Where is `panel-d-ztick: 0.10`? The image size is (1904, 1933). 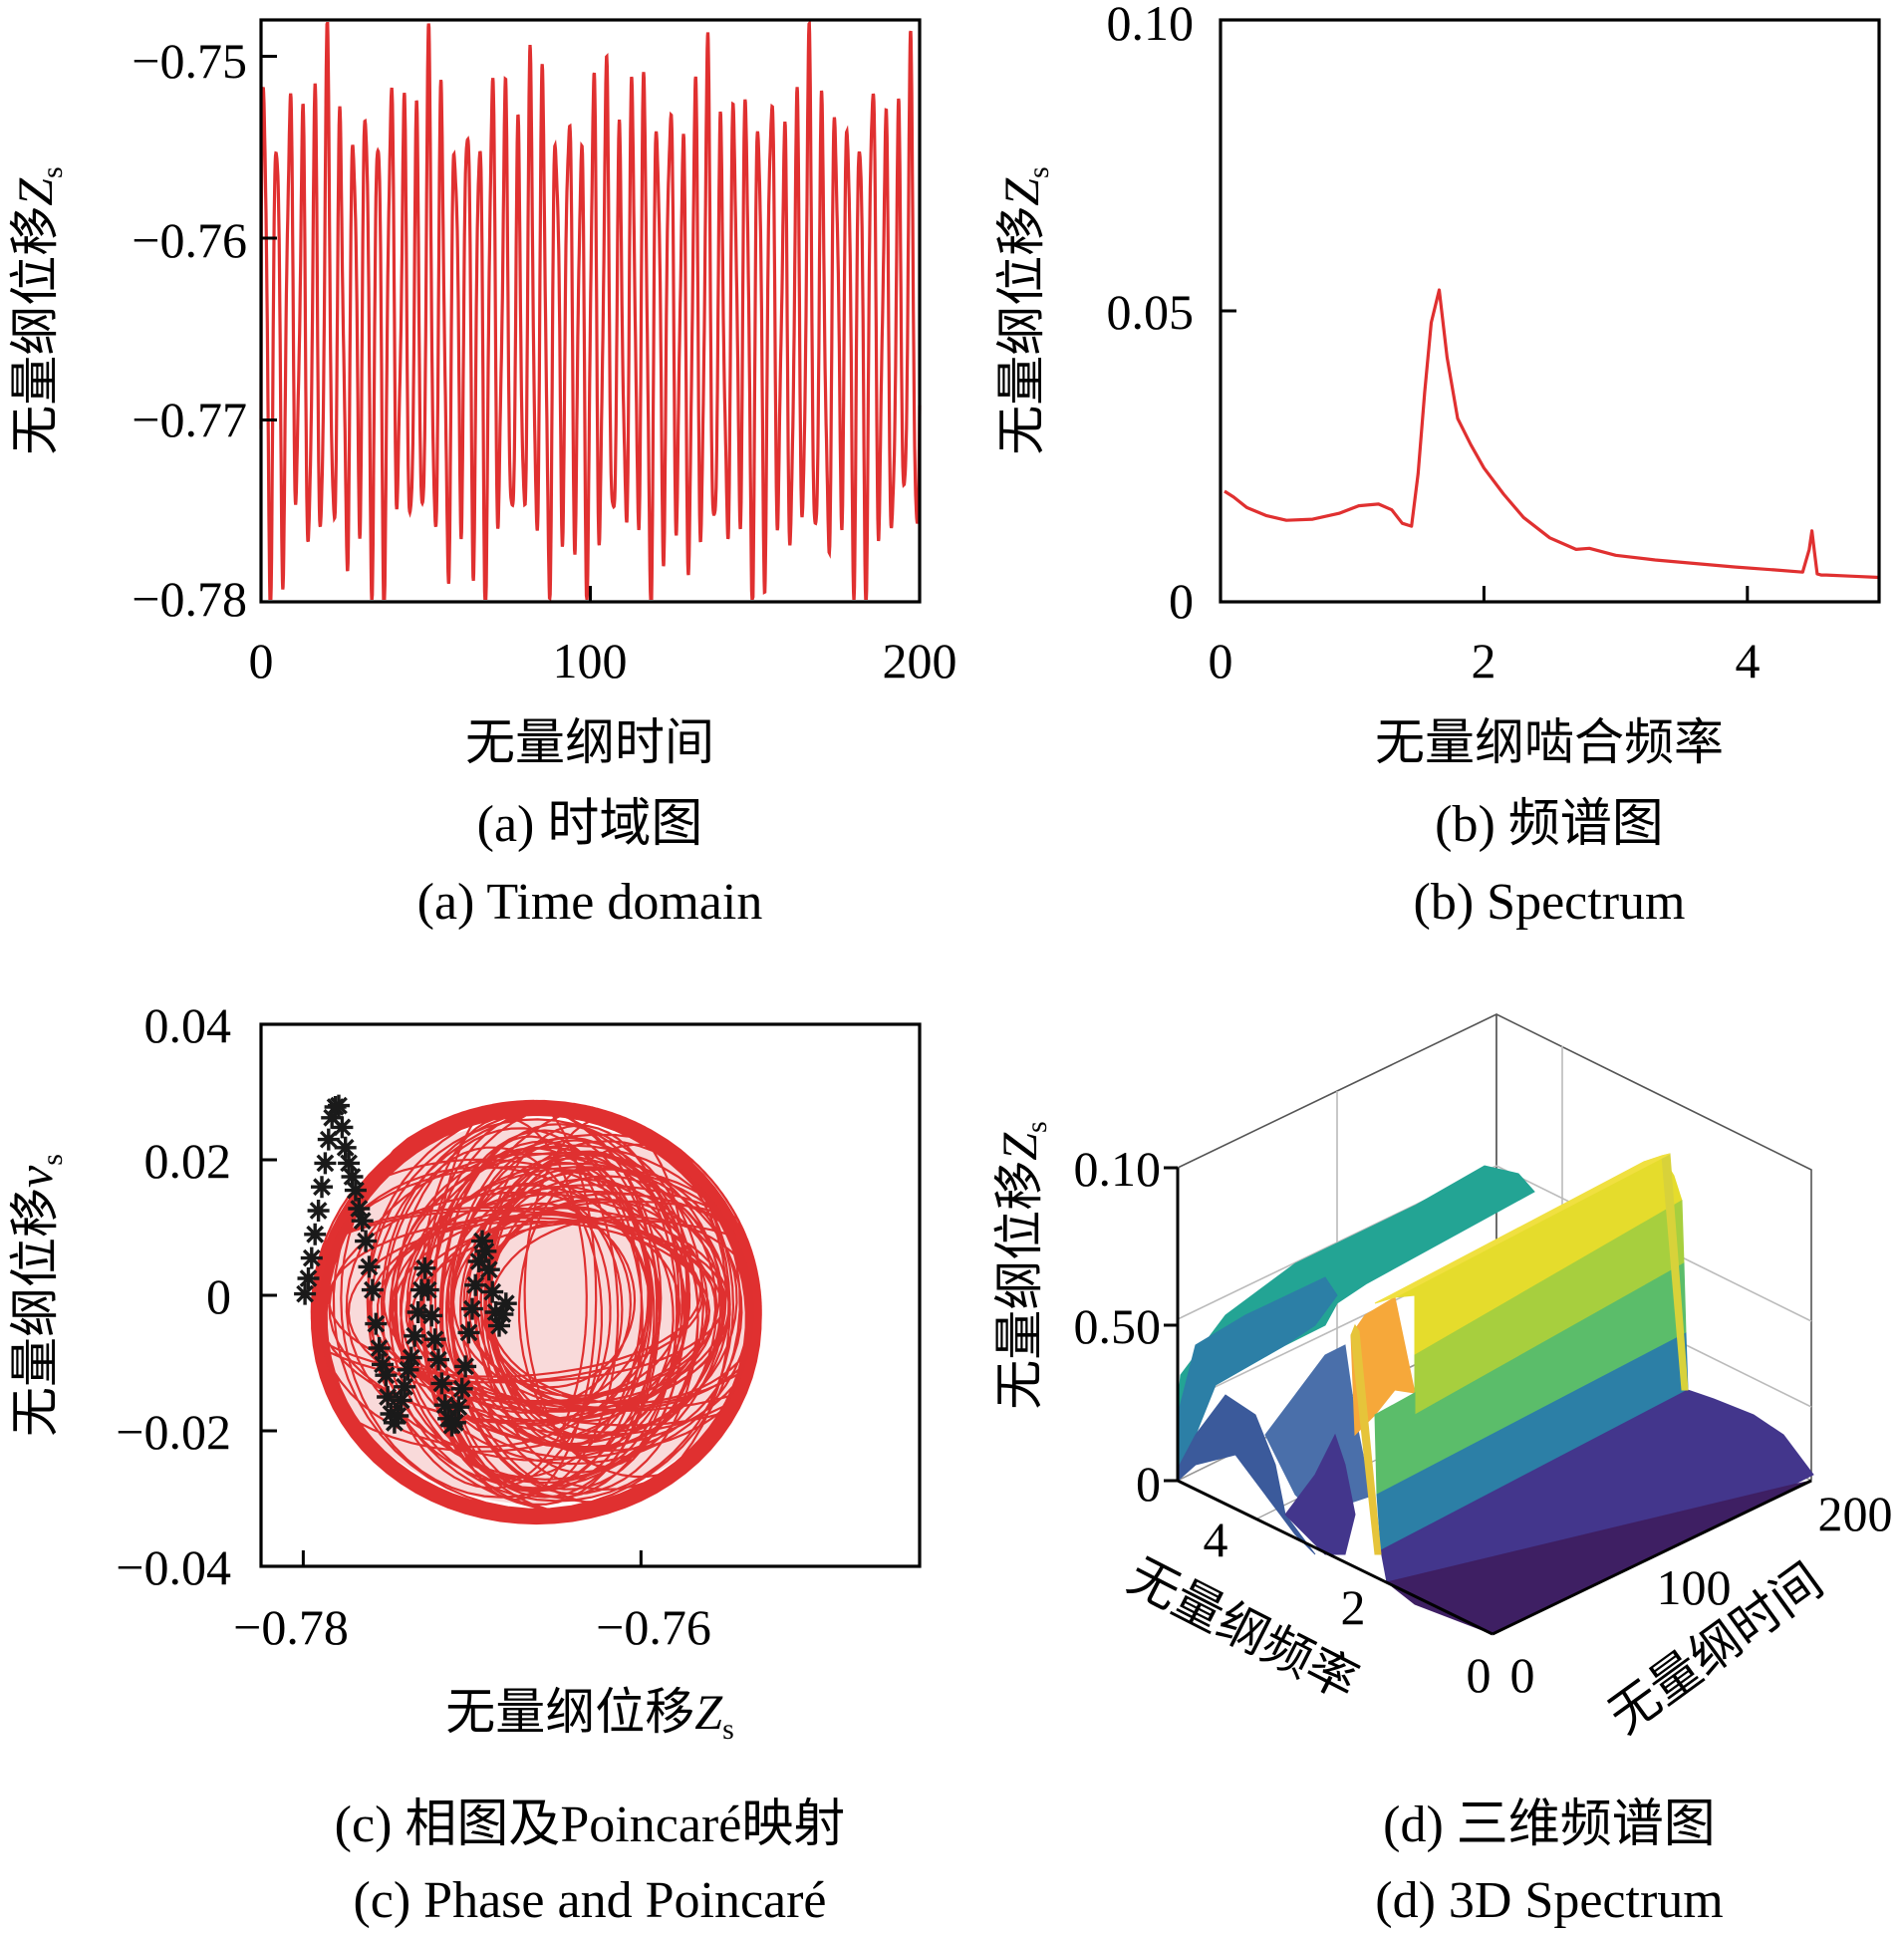 panel-d-ztick: 0.10 is located at coordinates (1118, 1169).